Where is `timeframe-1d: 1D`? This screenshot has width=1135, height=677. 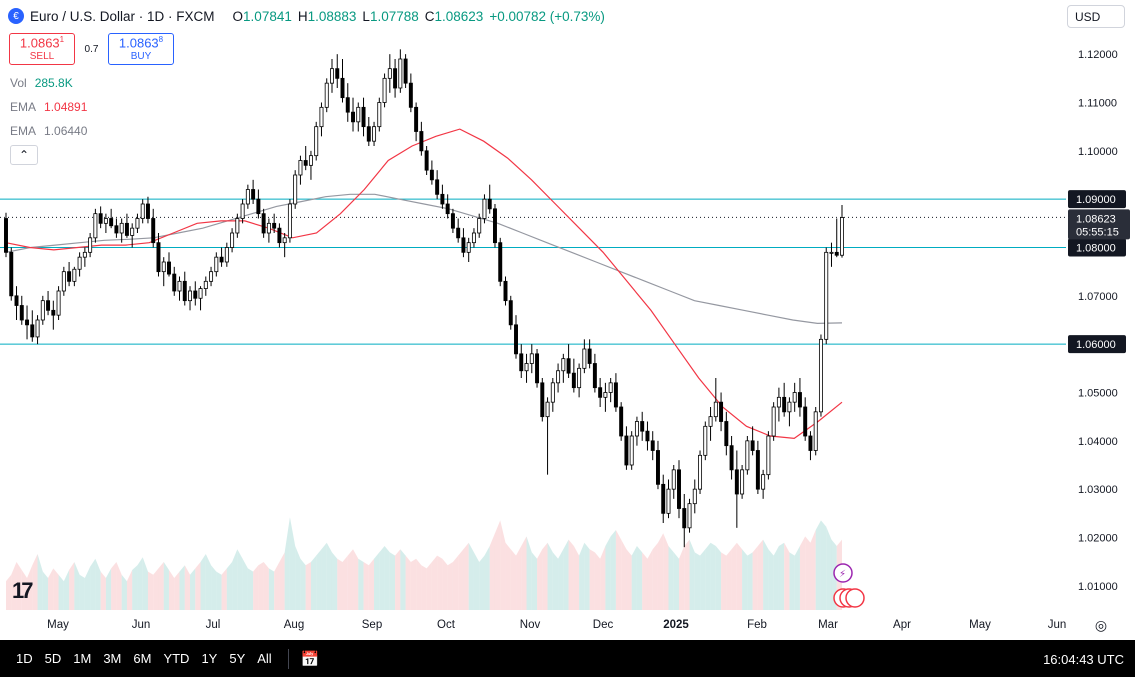 timeframe-1d: 1D is located at coordinates (24, 658).